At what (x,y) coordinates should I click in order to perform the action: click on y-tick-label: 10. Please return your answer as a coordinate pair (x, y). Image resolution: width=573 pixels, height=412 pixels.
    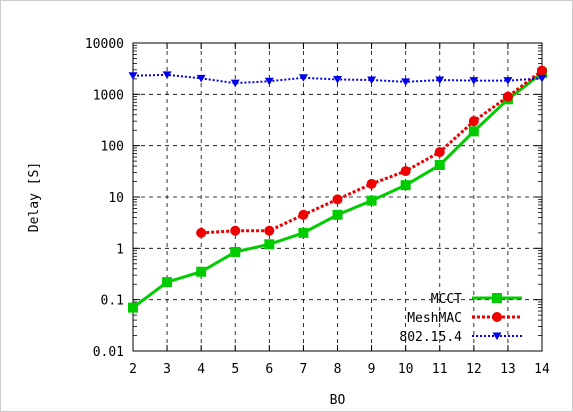
    Looking at the image, I should click on (116, 198).